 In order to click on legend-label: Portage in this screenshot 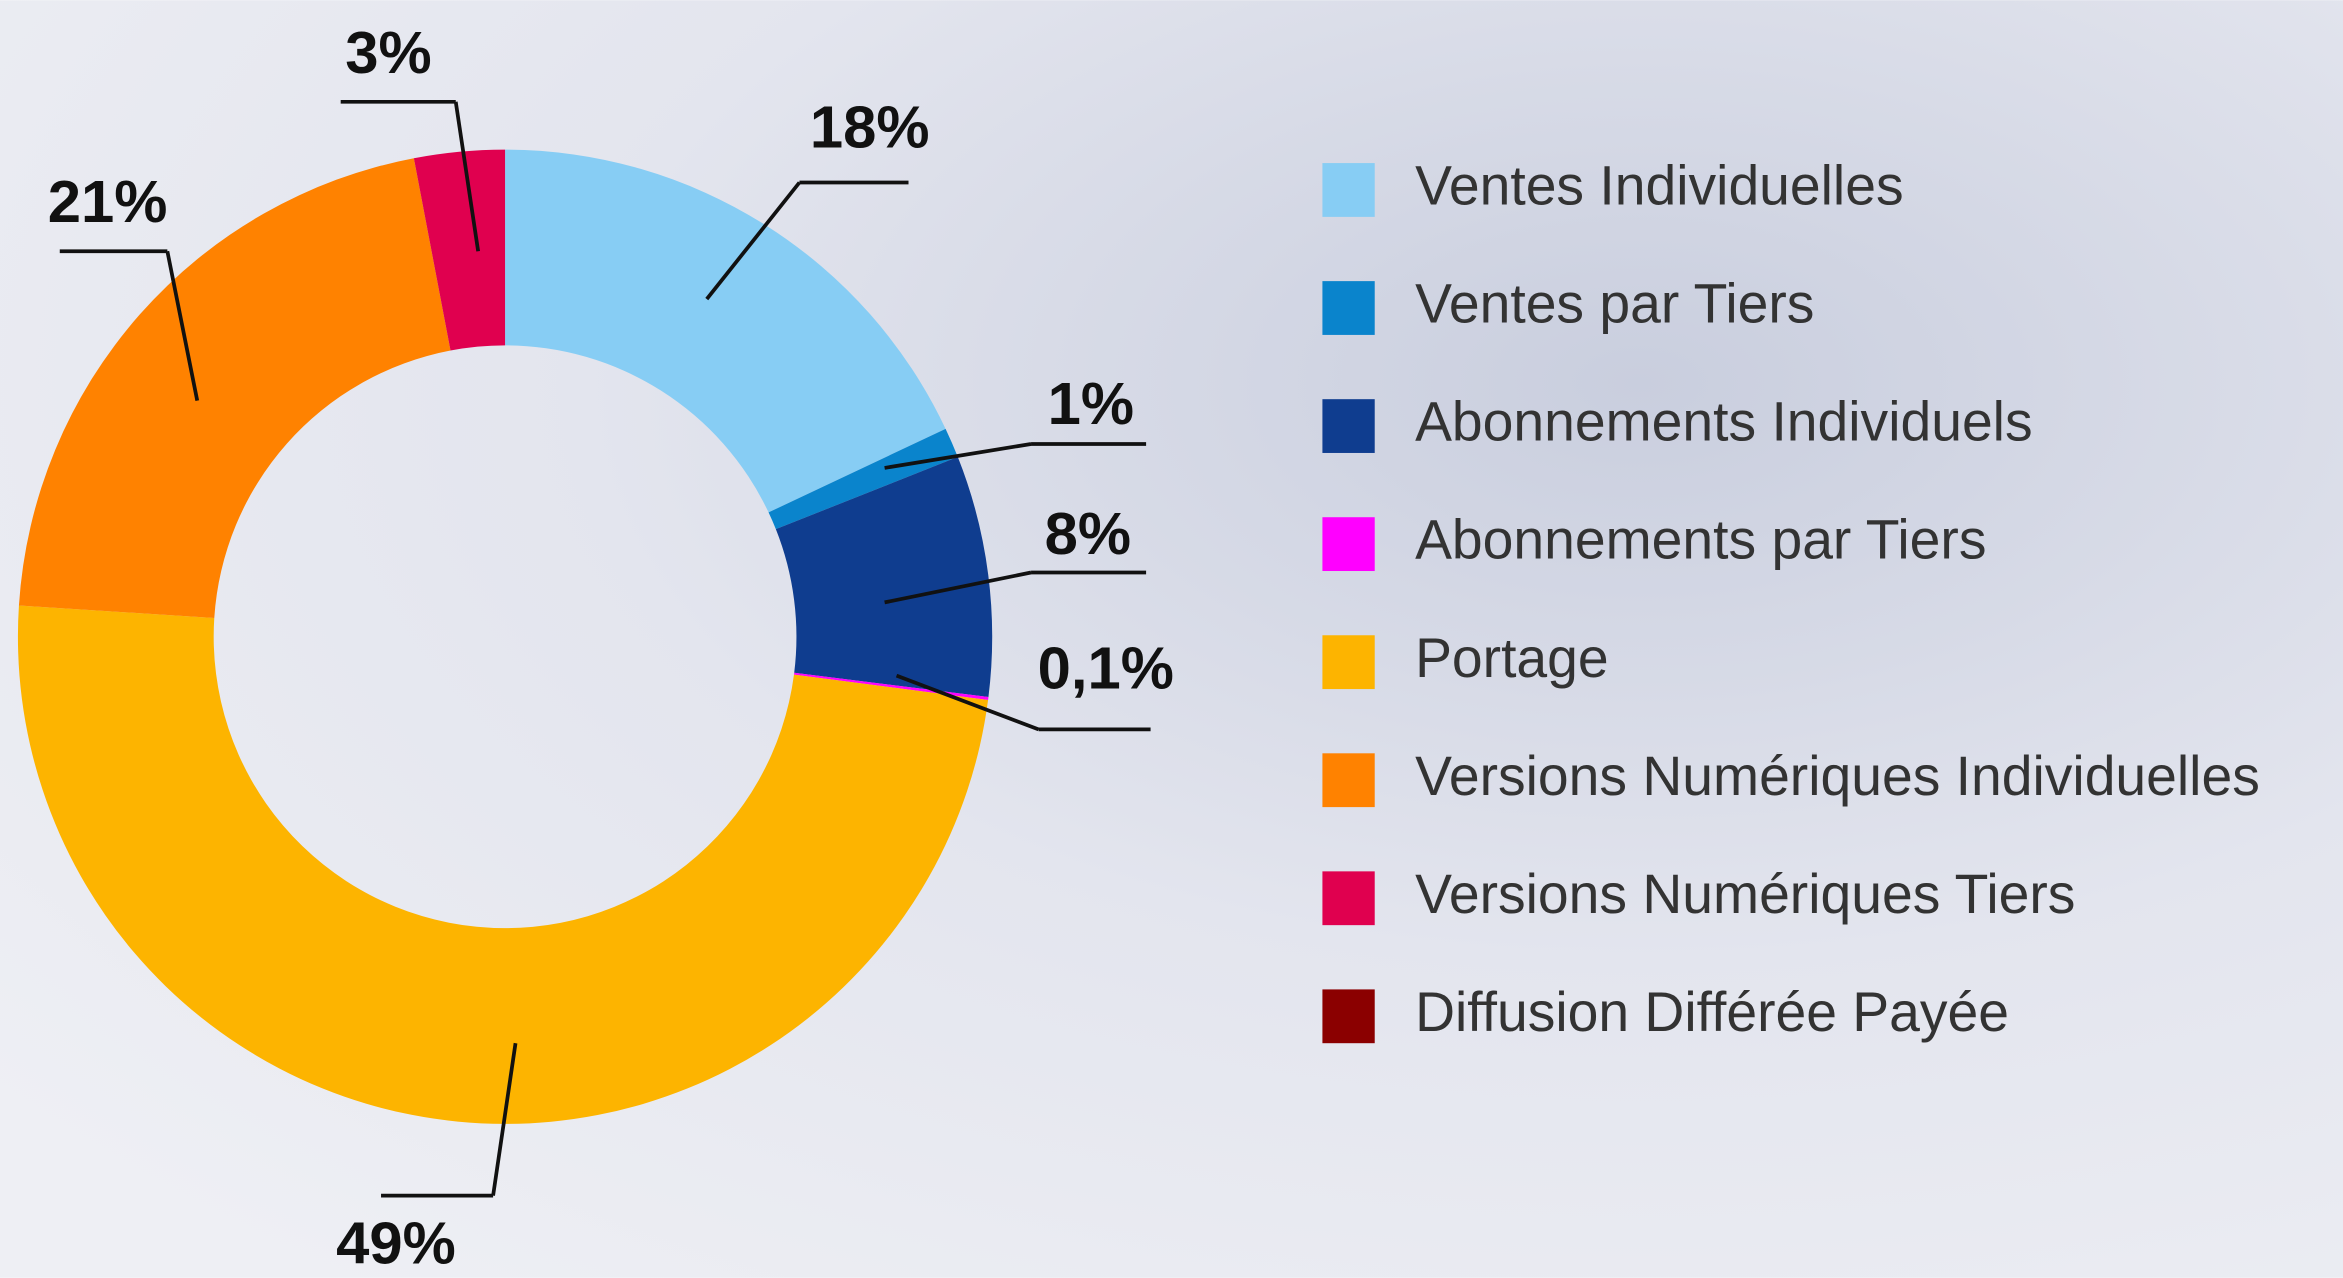, I will do `click(1512, 658)`.